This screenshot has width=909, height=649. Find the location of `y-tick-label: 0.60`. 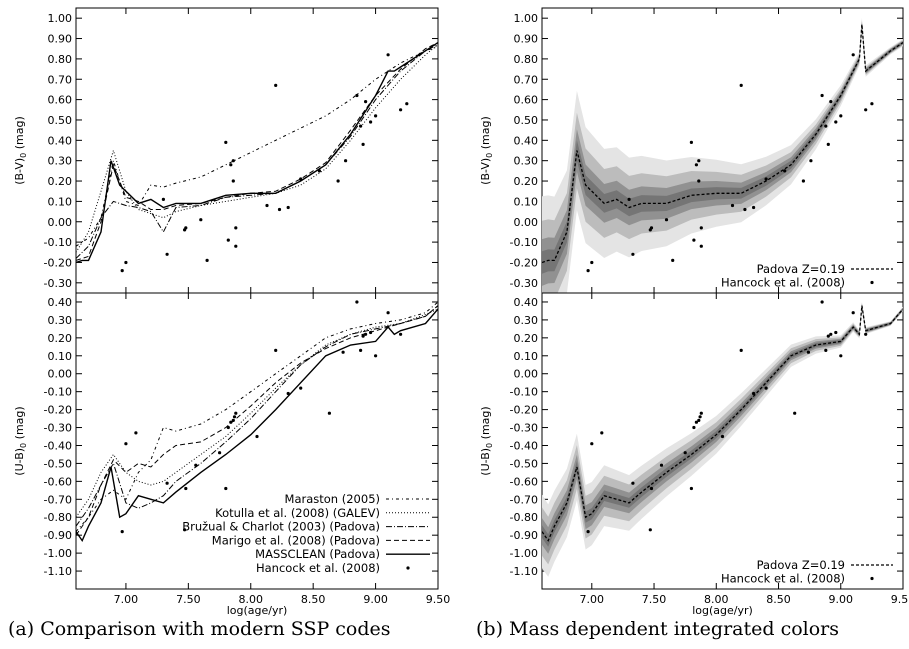

y-tick-label: 0.60 is located at coordinates (60, 100).